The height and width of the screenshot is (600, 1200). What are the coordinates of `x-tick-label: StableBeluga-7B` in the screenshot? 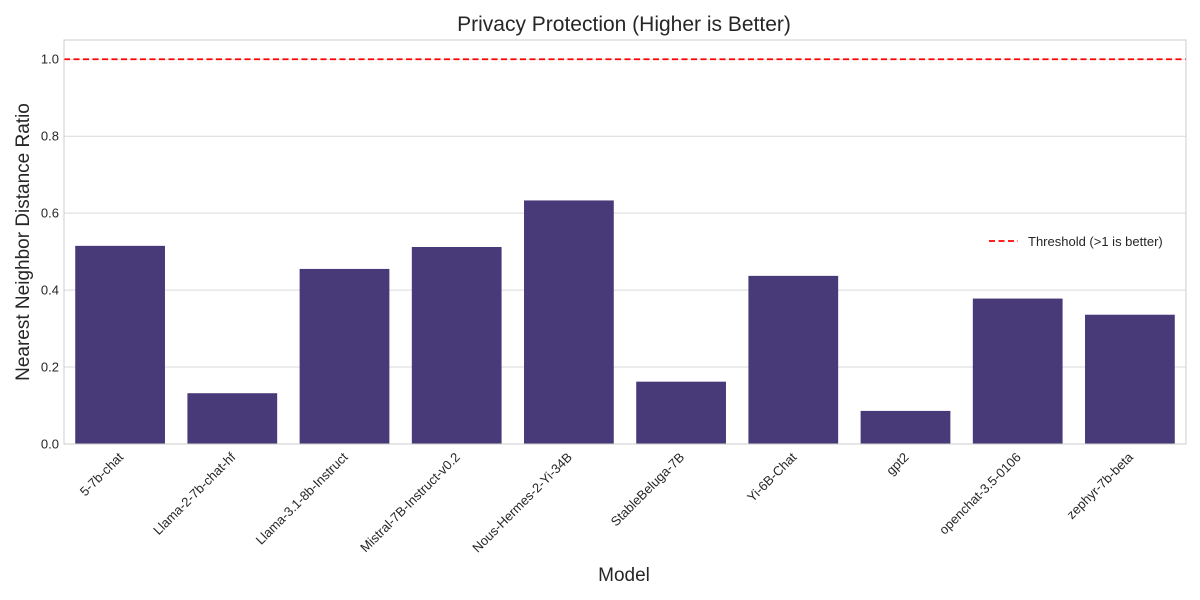 It's located at (648, 490).